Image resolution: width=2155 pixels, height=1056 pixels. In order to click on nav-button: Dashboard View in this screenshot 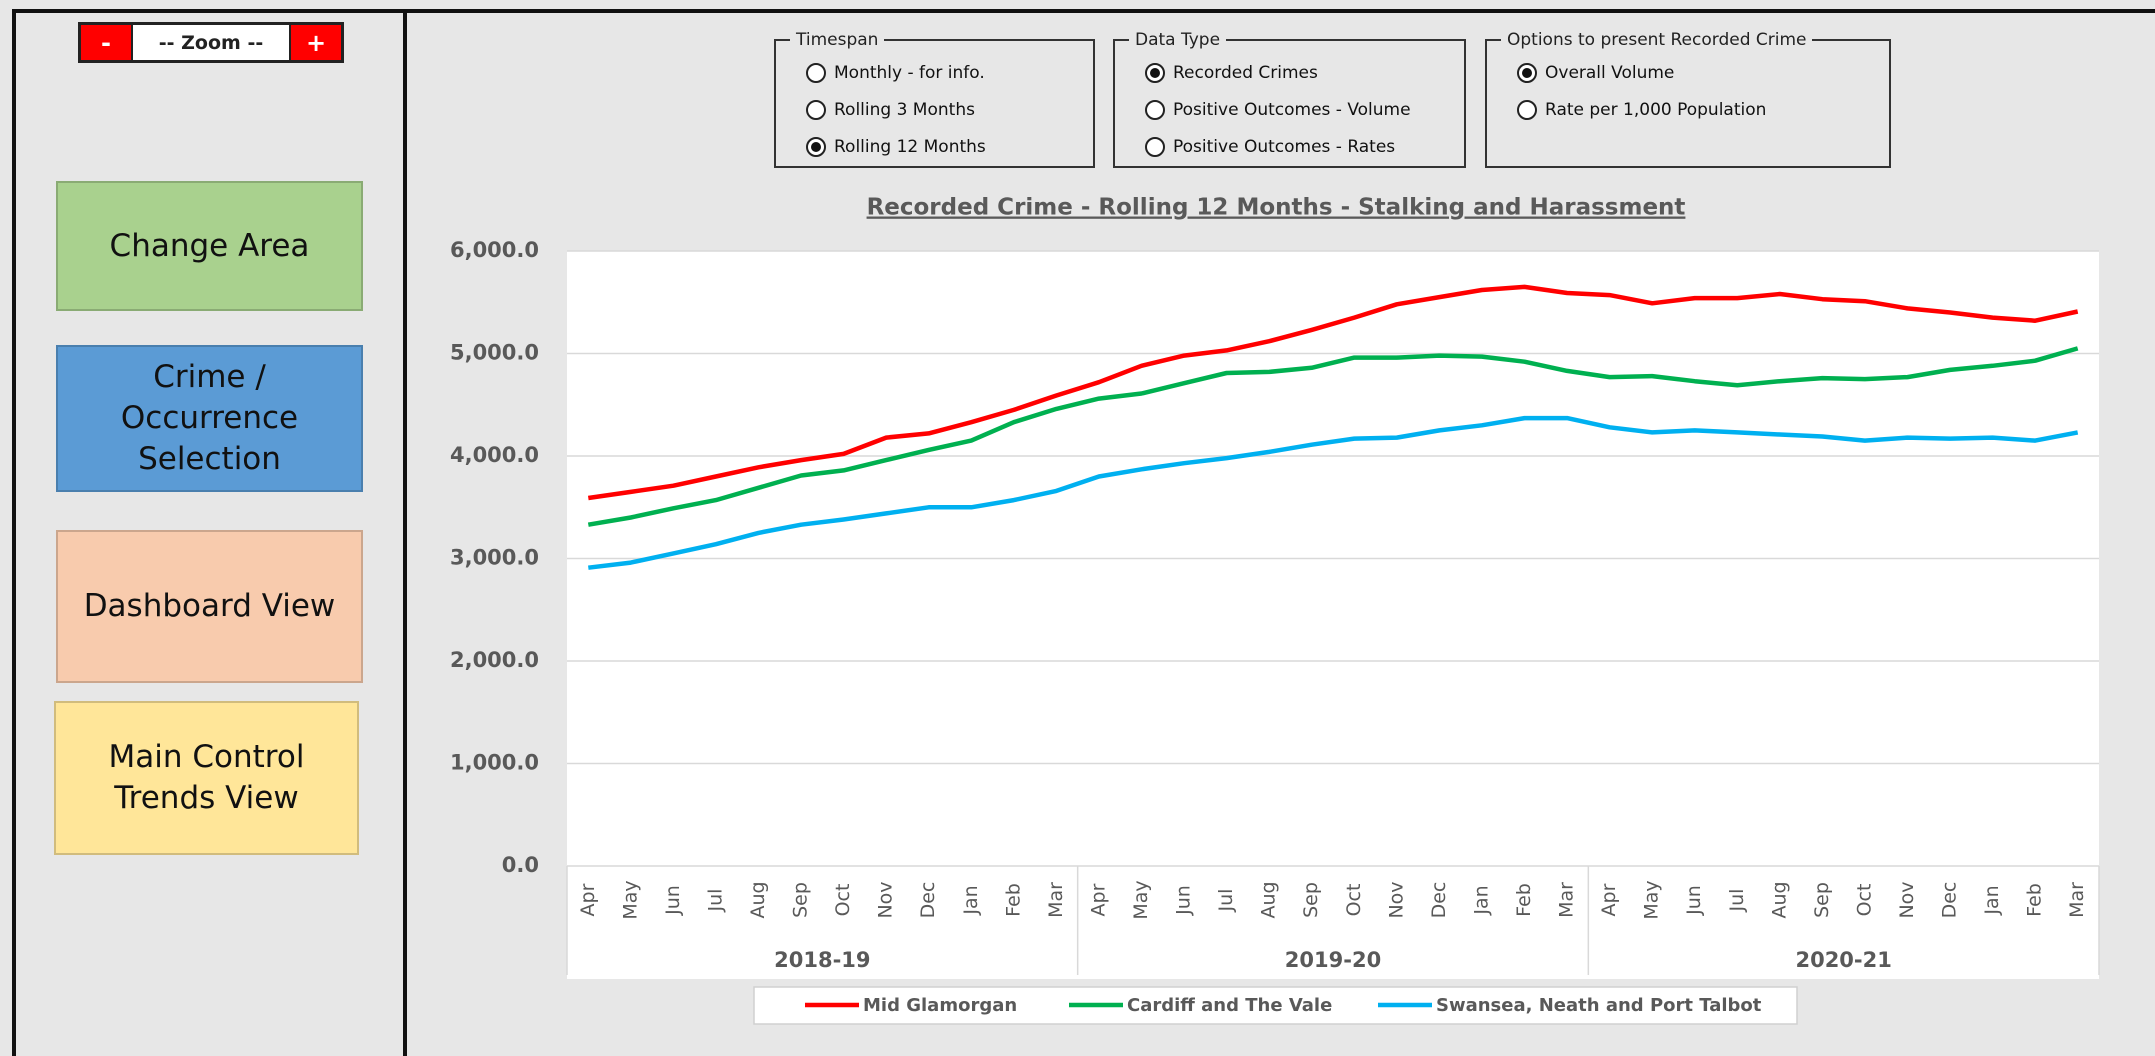, I will do `click(209, 606)`.